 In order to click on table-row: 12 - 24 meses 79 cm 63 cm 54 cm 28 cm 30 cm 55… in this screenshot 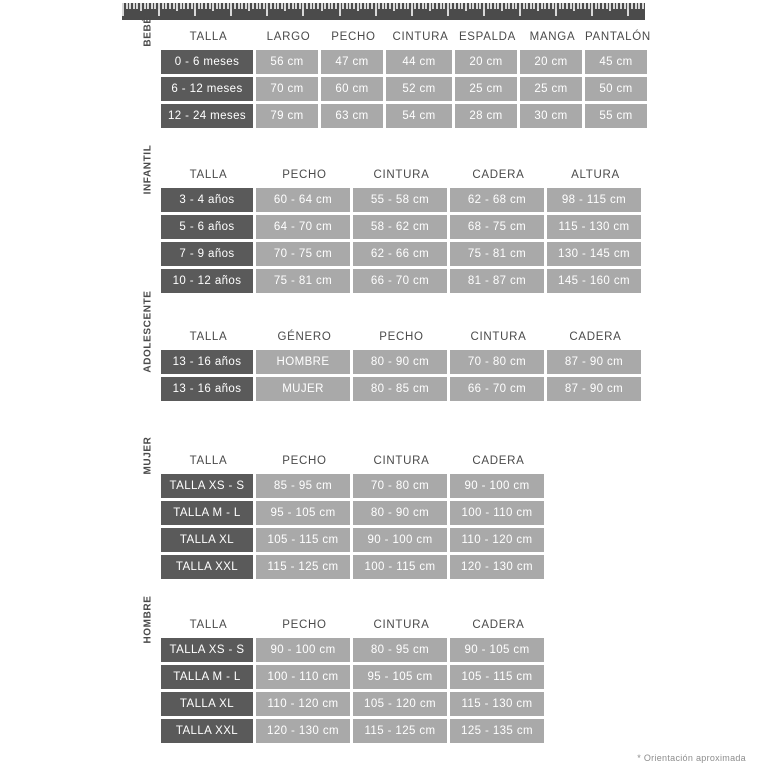, I will do `click(405, 116)`.